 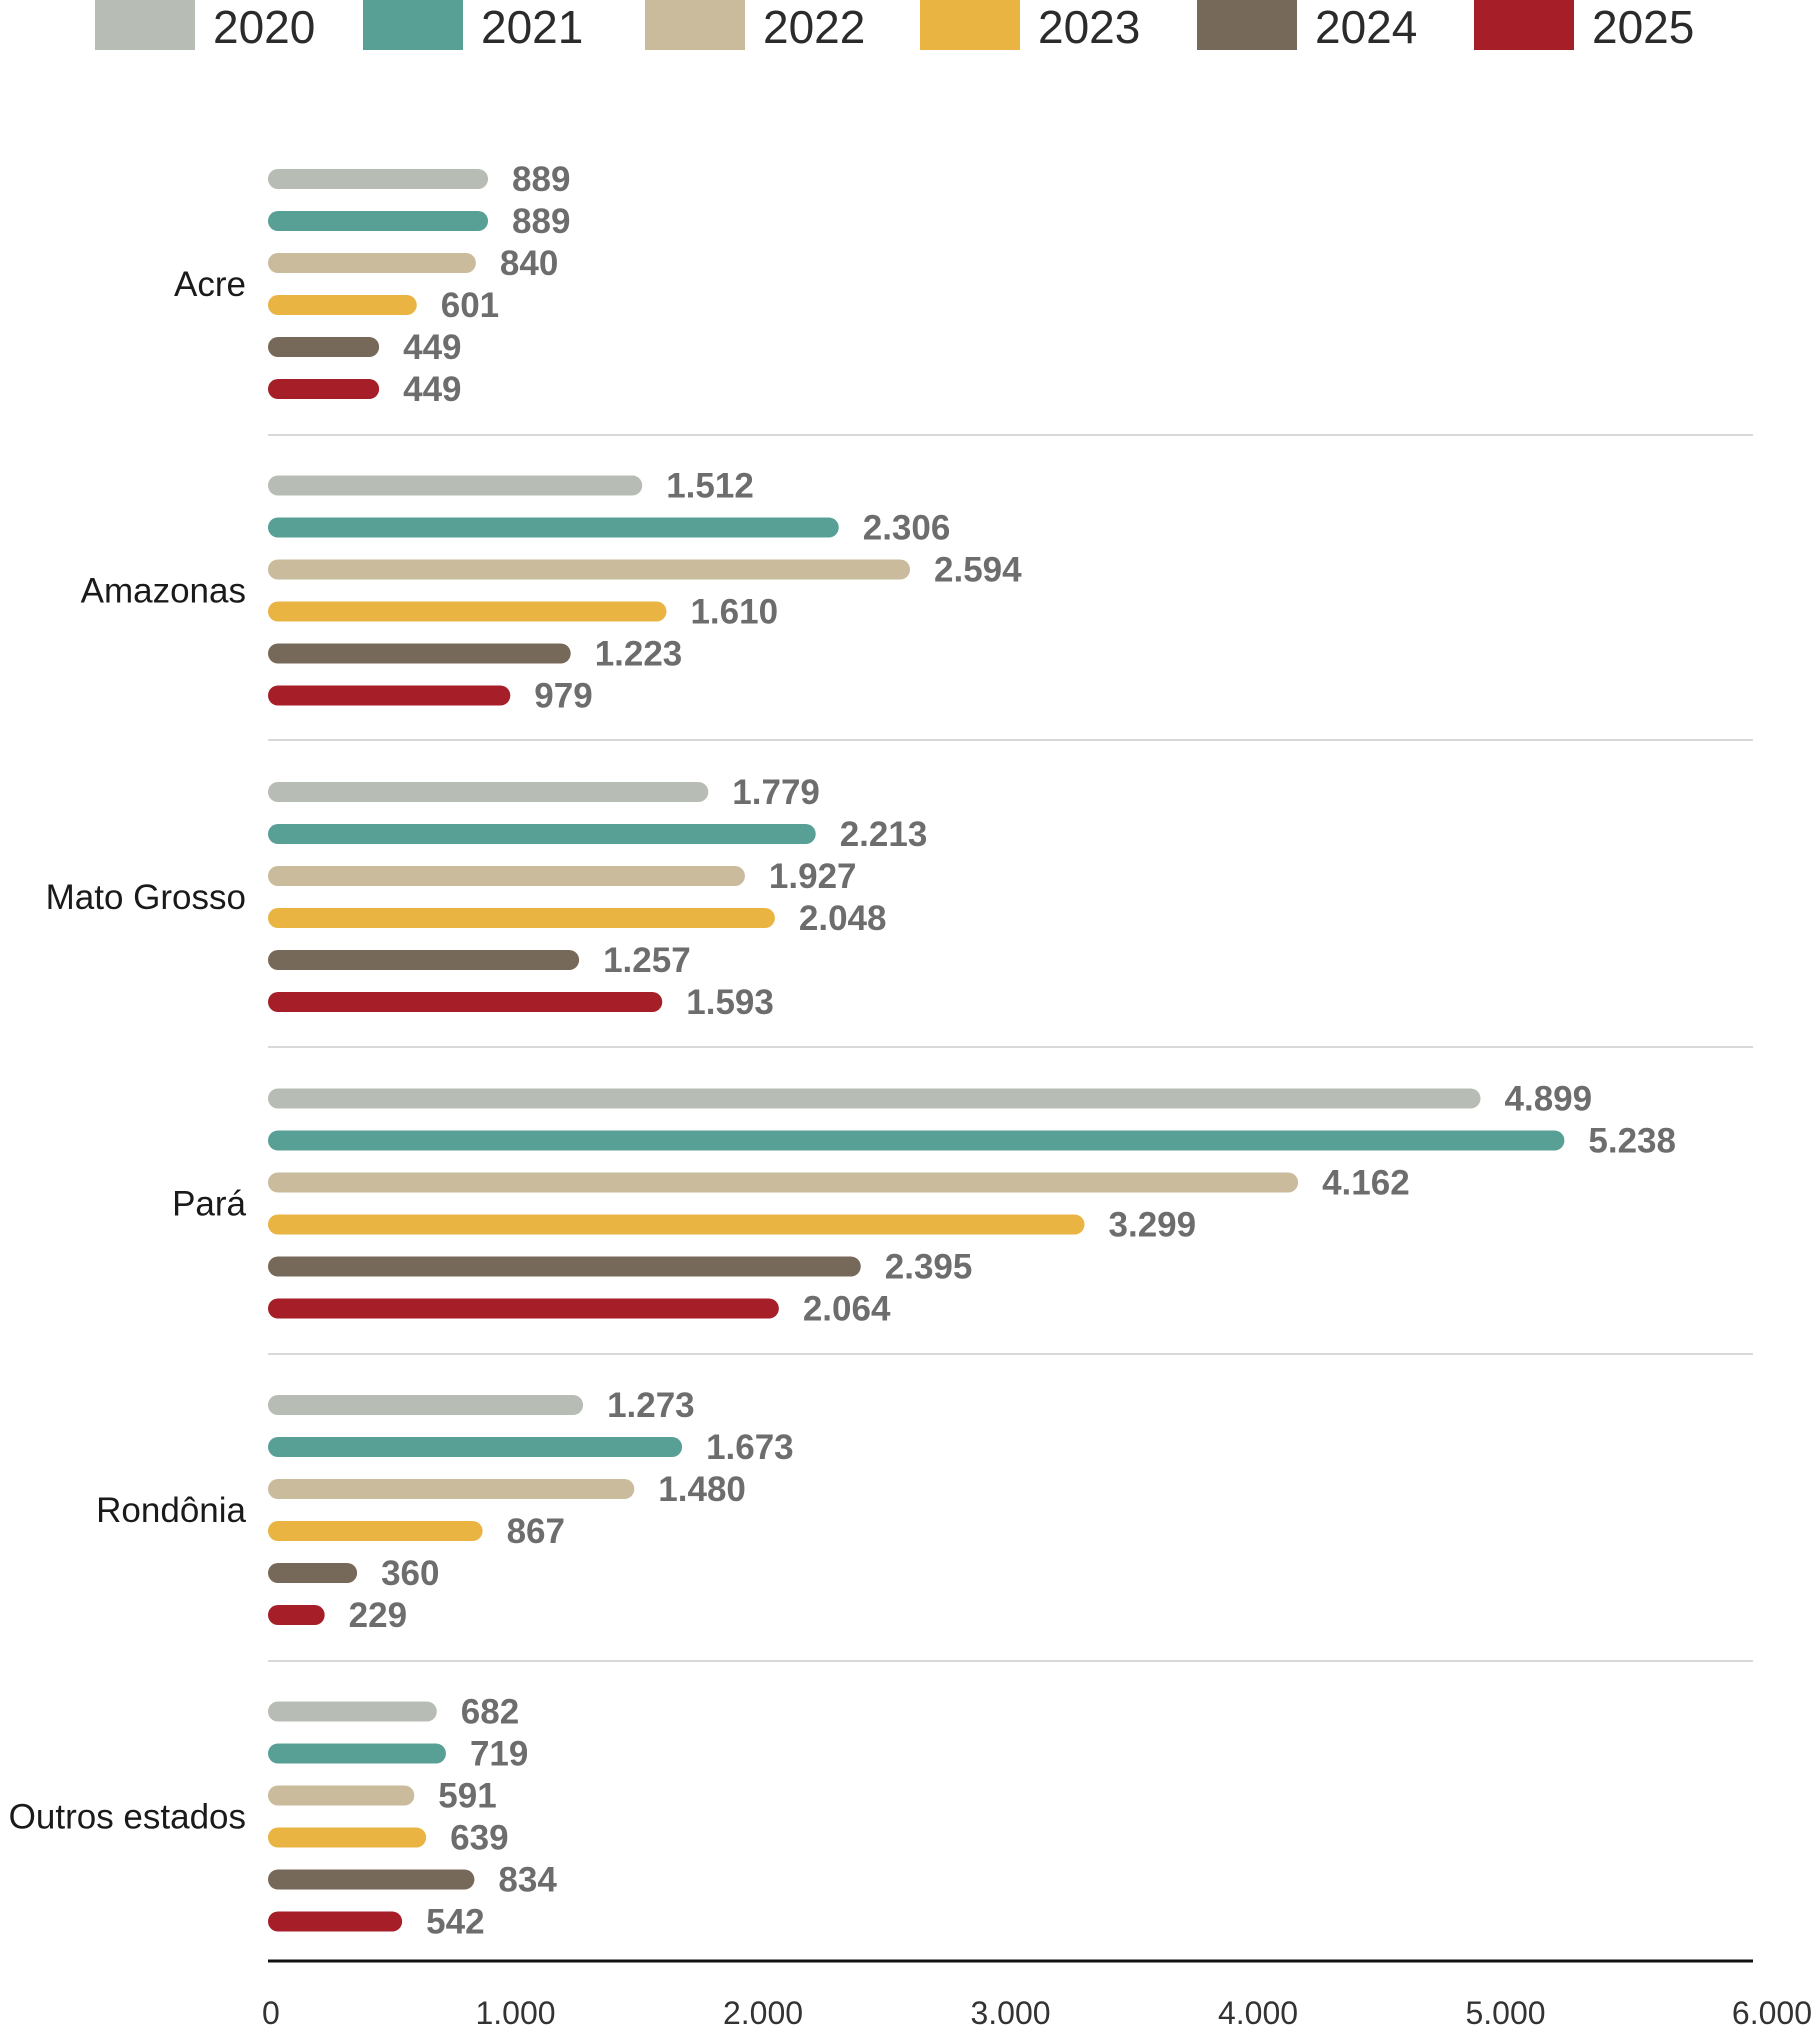 I want to click on data-label-amazonas-2021: 2.306, so click(x=907, y=528).